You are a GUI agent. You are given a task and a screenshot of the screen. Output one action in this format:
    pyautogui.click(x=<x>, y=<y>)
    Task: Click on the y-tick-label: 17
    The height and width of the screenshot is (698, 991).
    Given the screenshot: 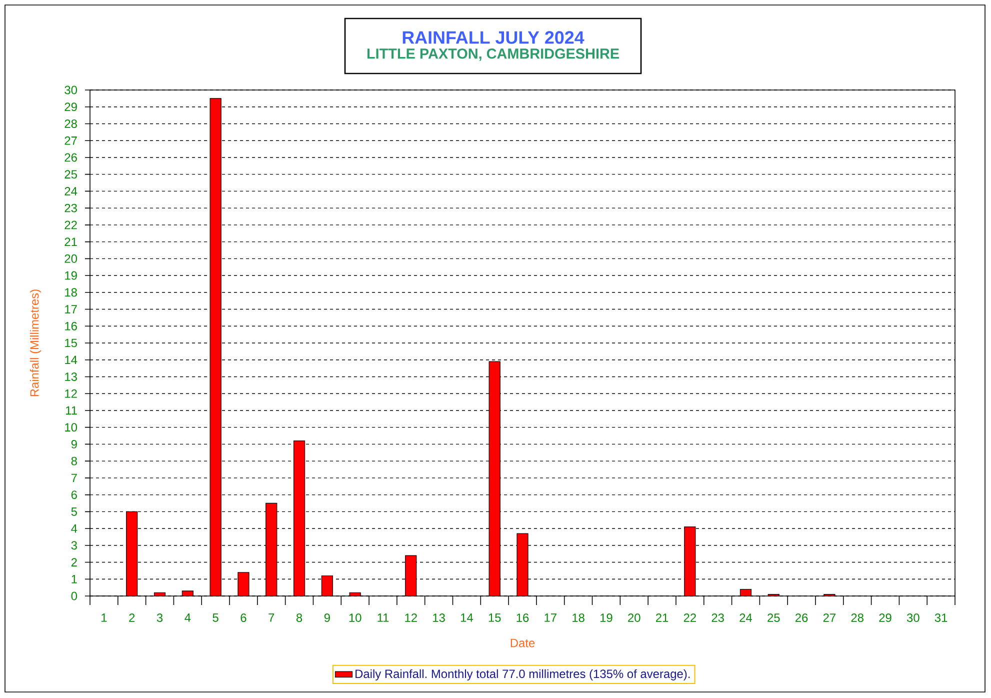 What is the action you would take?
    pyautogui.click(x=71, y=309)
    